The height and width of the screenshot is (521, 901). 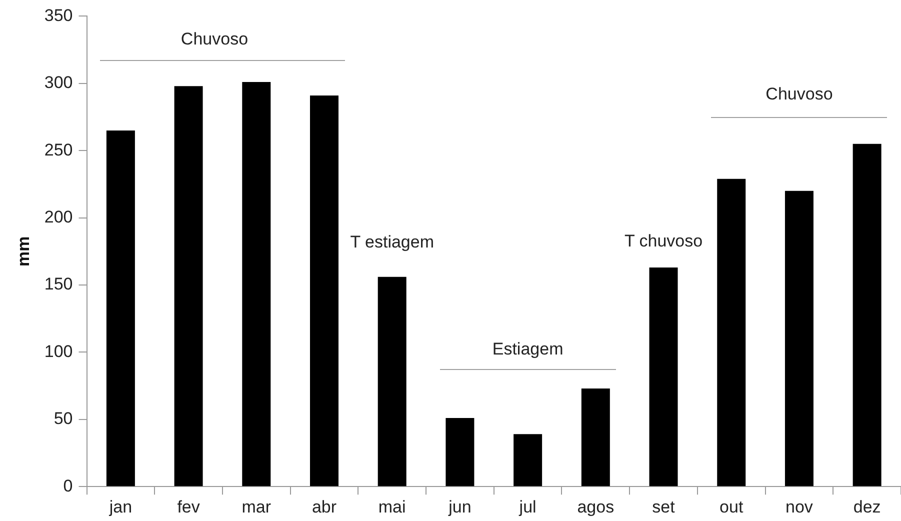 I want to click on annotation: Estiagem, so click(x=528, y=349).